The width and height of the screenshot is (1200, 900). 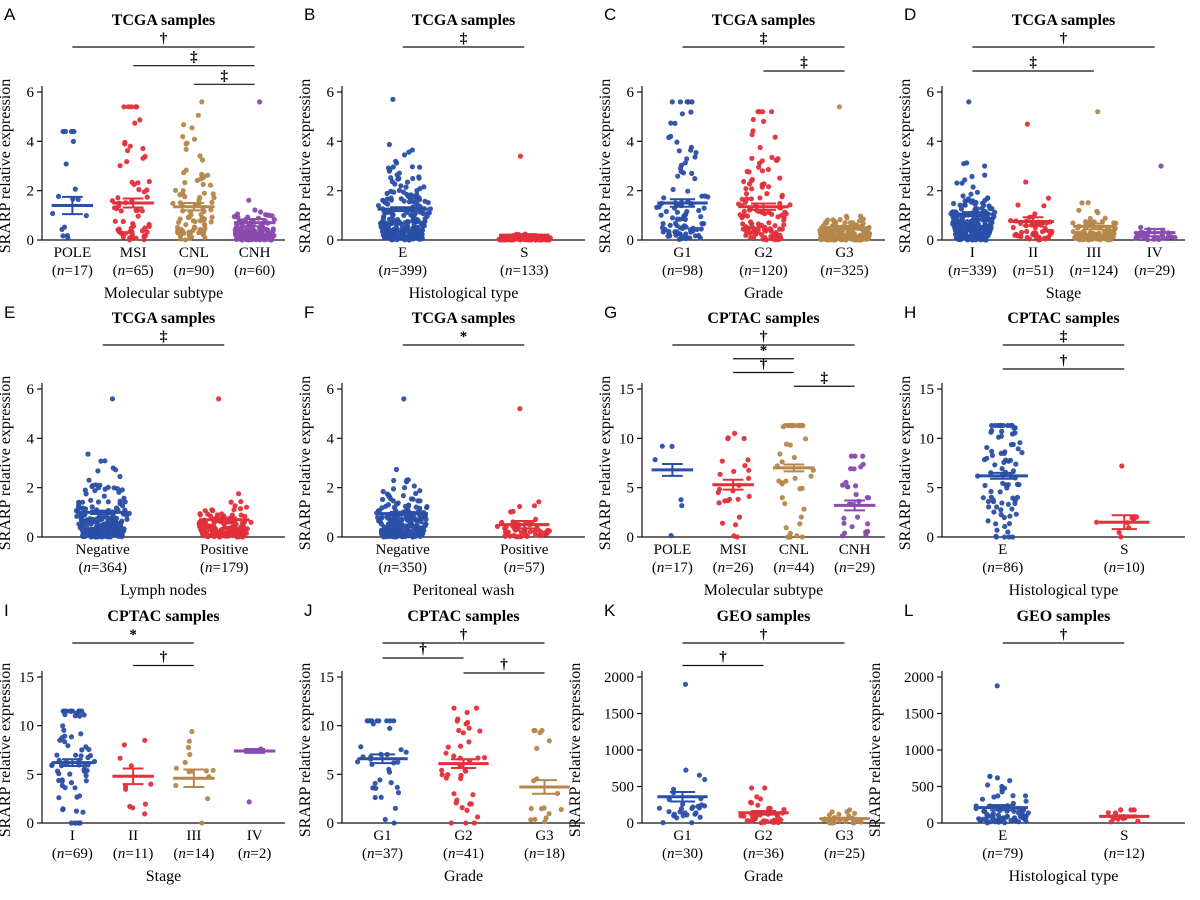 I want to click on y-tick-label: 6, so click(x=31, y=390).